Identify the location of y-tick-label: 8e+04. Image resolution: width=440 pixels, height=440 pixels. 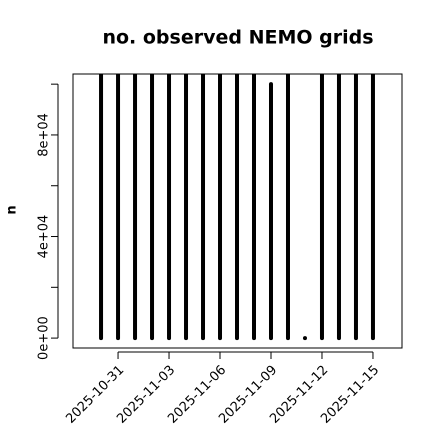
(44, 135).